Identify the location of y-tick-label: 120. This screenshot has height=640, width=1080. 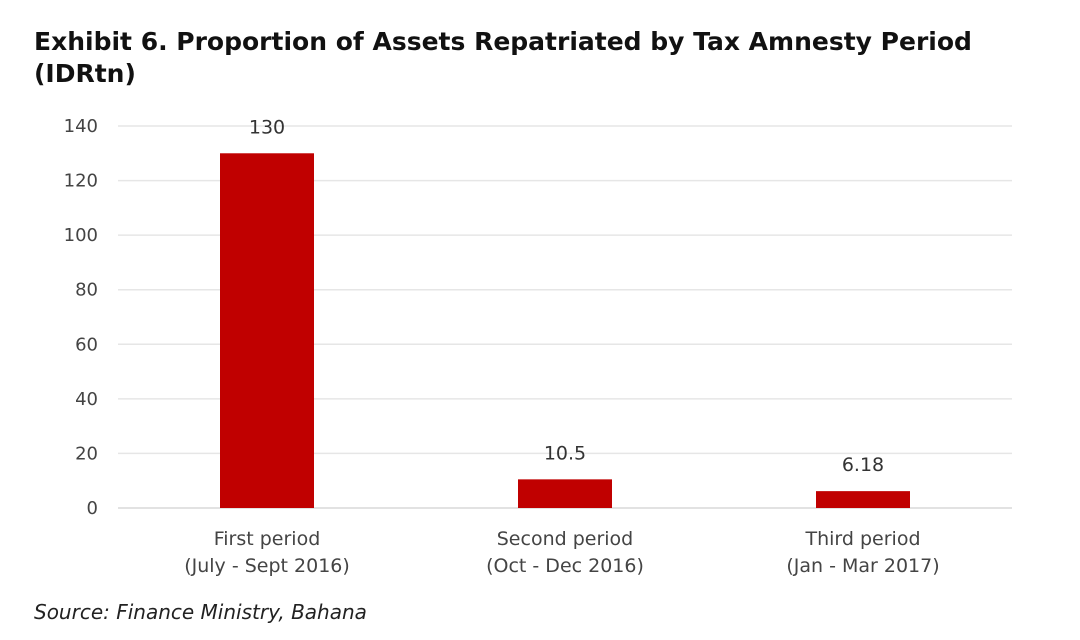
(81, 181).